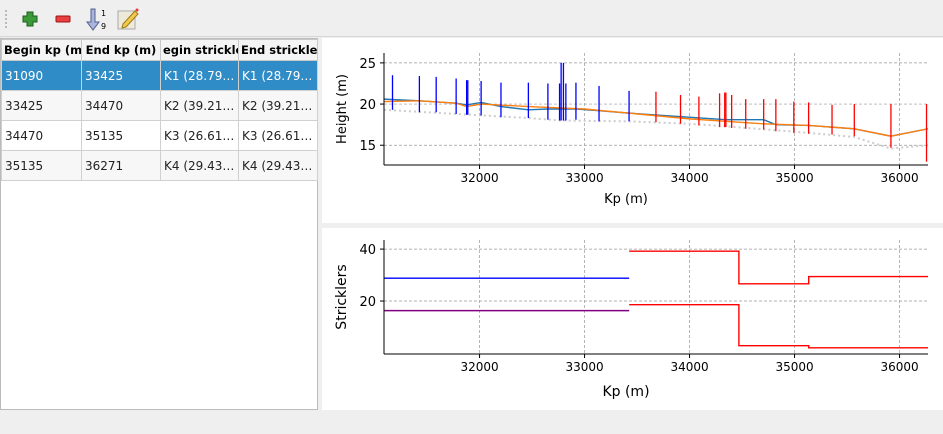 The height and width of the screenshot is (434, 943). Describe the element at coordinates (41, 50) in the screenshot. I see `header-begin-kp: Begin kp (m)` at that location.